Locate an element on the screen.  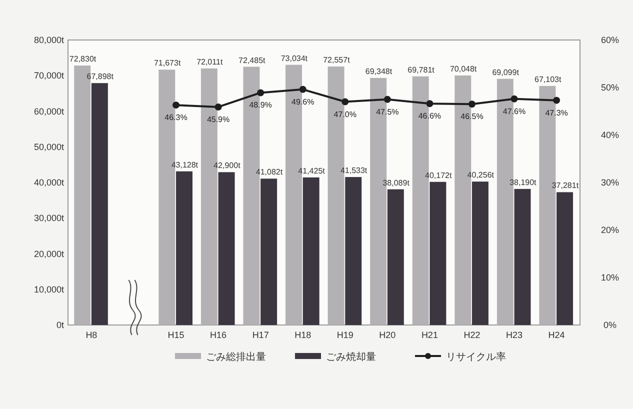
data-label: 46.6% is located at coordinates (430, 116).